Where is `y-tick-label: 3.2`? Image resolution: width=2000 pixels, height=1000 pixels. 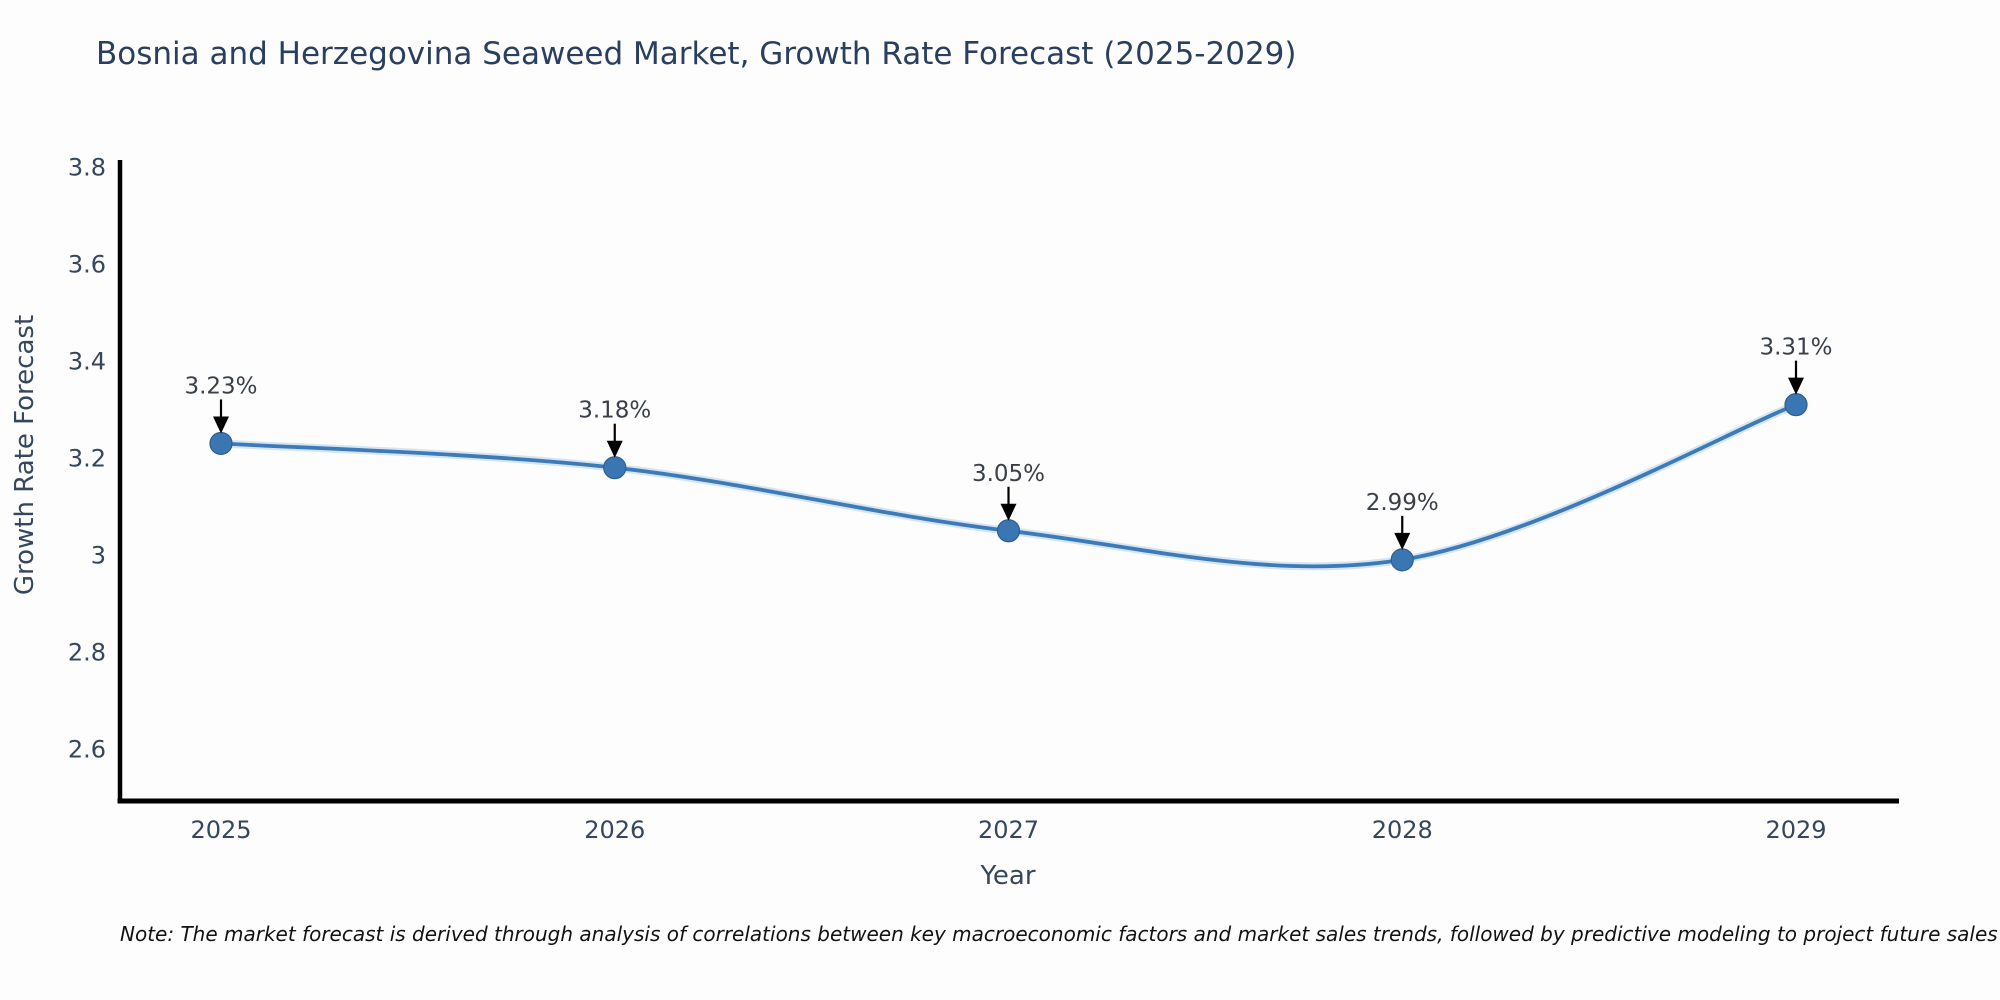
y-tick-label: 3.2 is located at coordinates (87, 459).